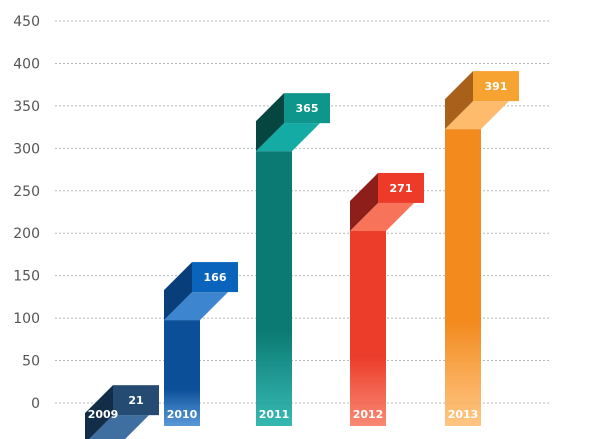 The width and height of the screenshot is (589, 439). What do you see at coordinates (26, 149) in the screenshot?
I see `y-tick-label: 300` at bounding box center [26, 149].